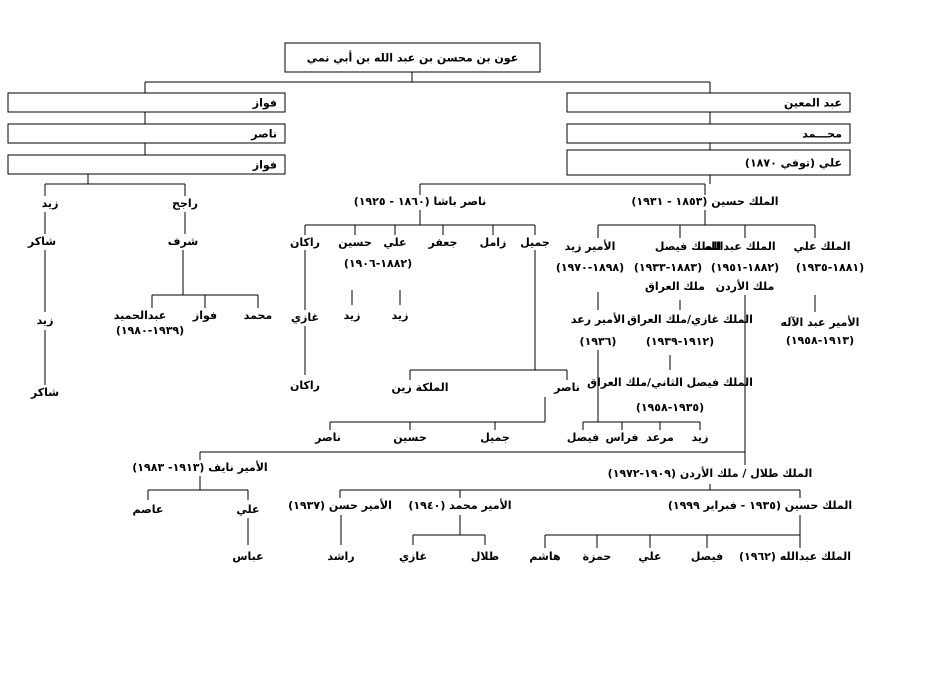 This screenshot has width=926, height=683. Describe the element at coordinates (690, 319) in the screenshot. I see `person-label: الملك غازي/ملك العراق` at that location.